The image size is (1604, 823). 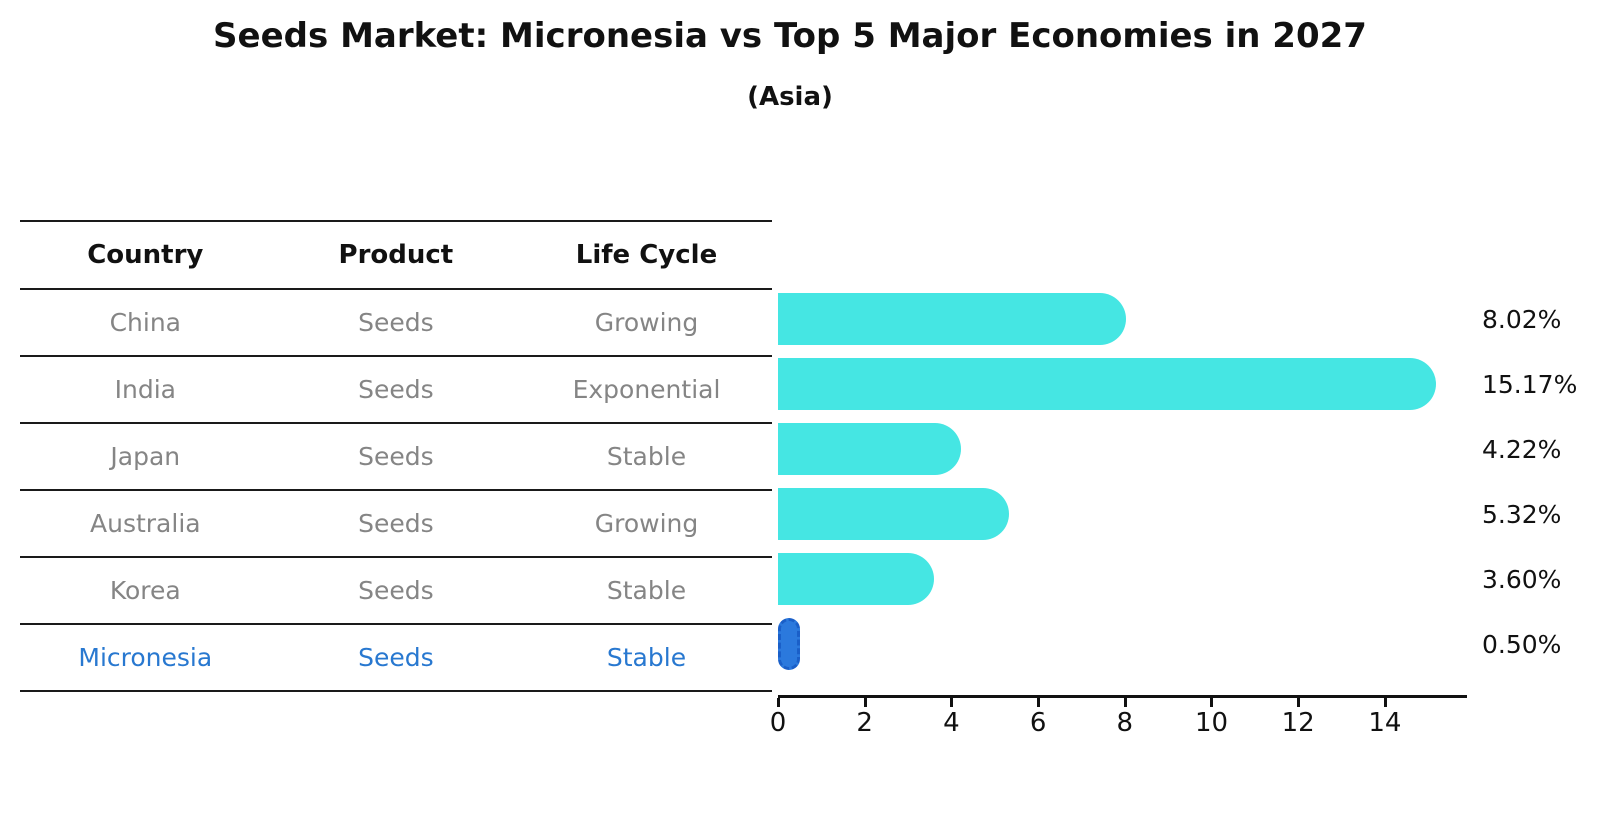 What do you see at coordinates (145, 322) in the screenshot?
I see `country-cell: China` at bounding box center [145, 322].